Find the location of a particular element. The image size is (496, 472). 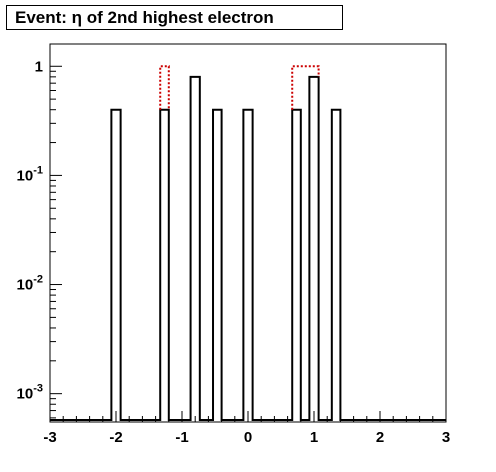

y-tick-label: 10⁻² is located at coordinates (30, 284).